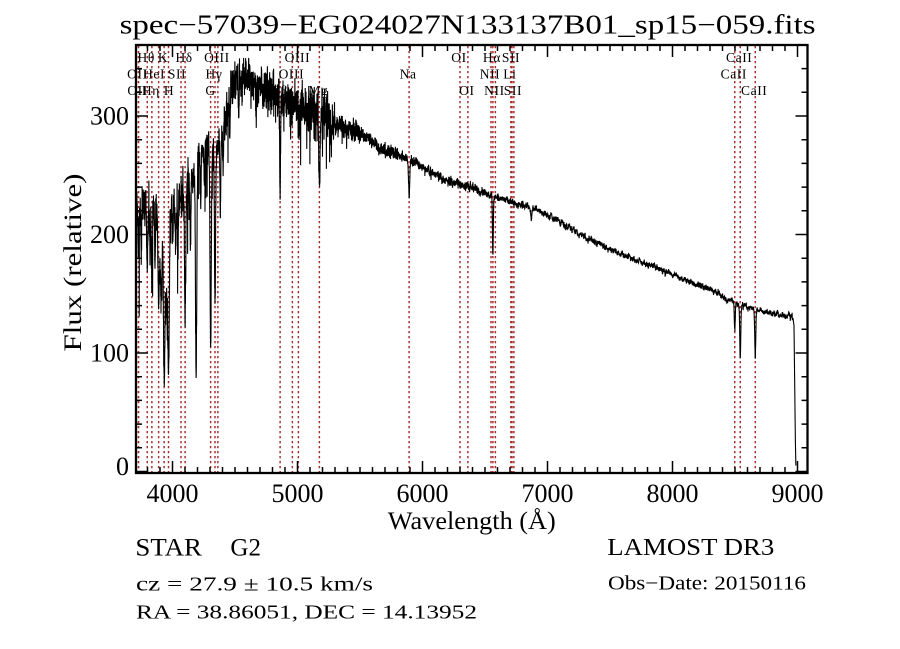  Describe the element at coordinates (509, 73) in the screenshot. I see `svg-text: Li` at that location.